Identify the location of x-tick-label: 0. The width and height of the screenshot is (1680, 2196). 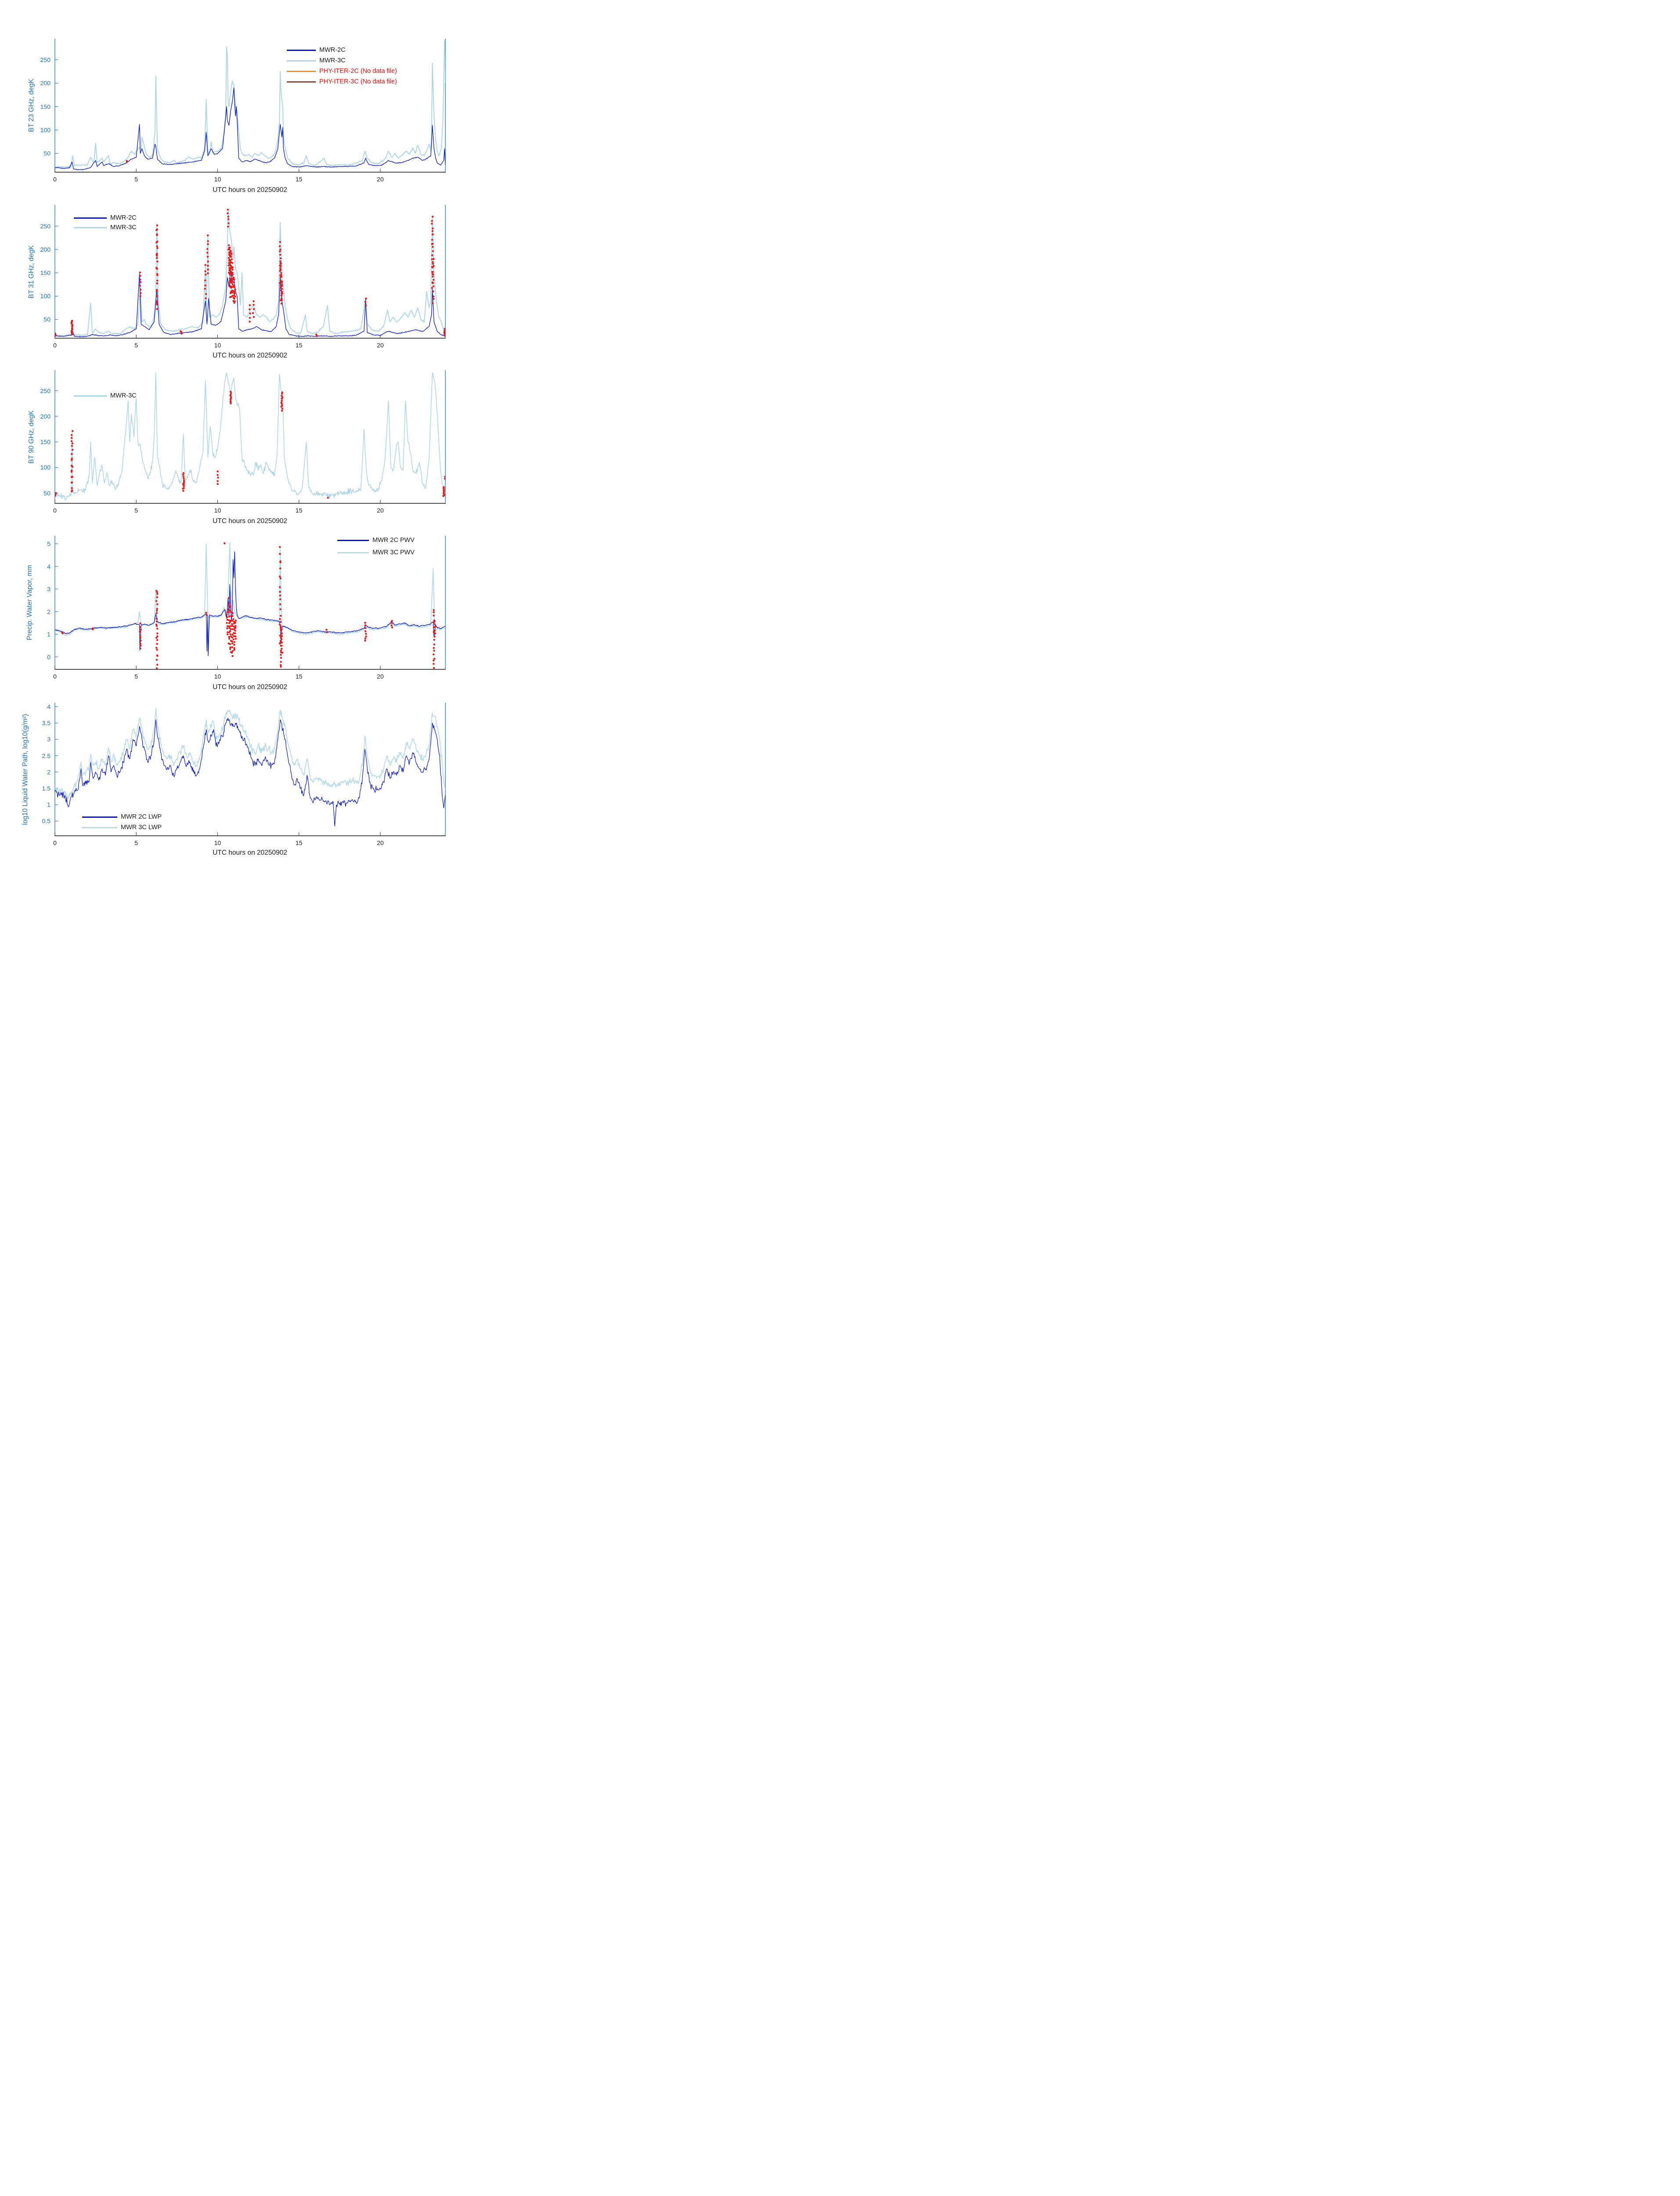
(55, 842).